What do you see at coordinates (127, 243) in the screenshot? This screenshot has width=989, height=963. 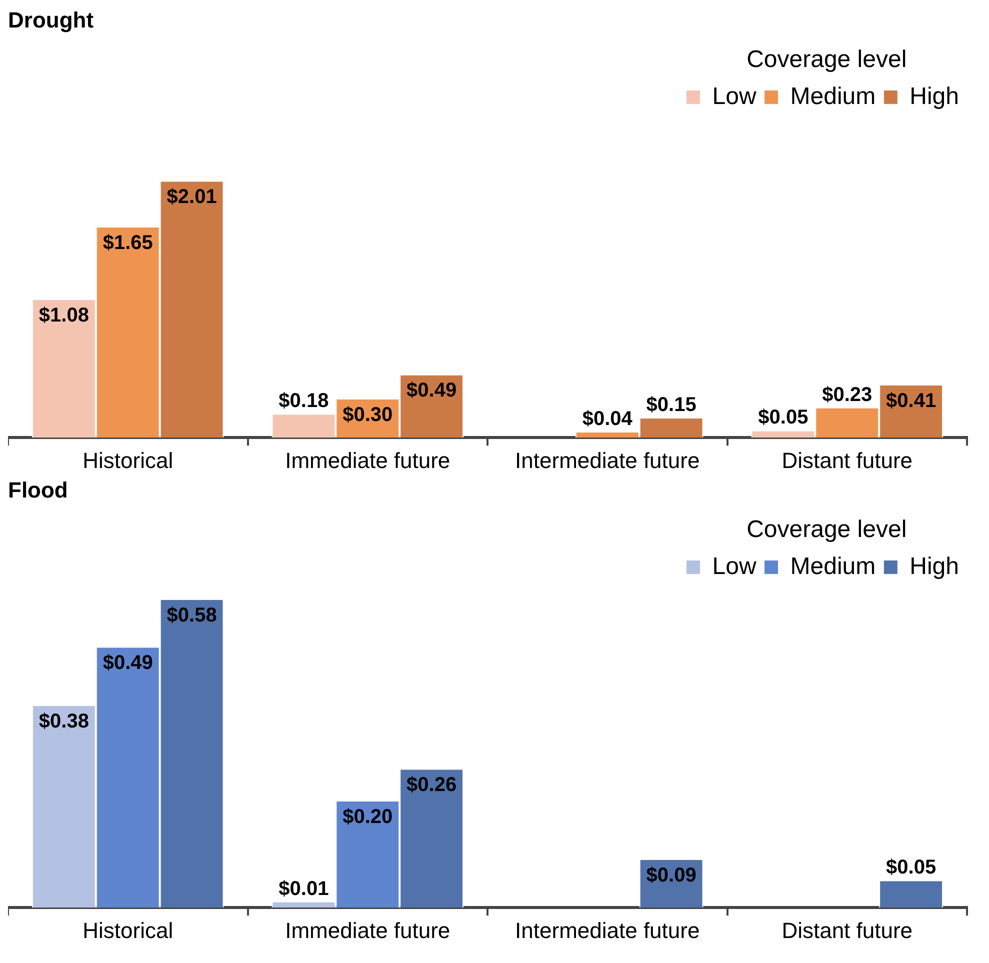 I see `data-label: $1.65` at bounding box center [127, 243].